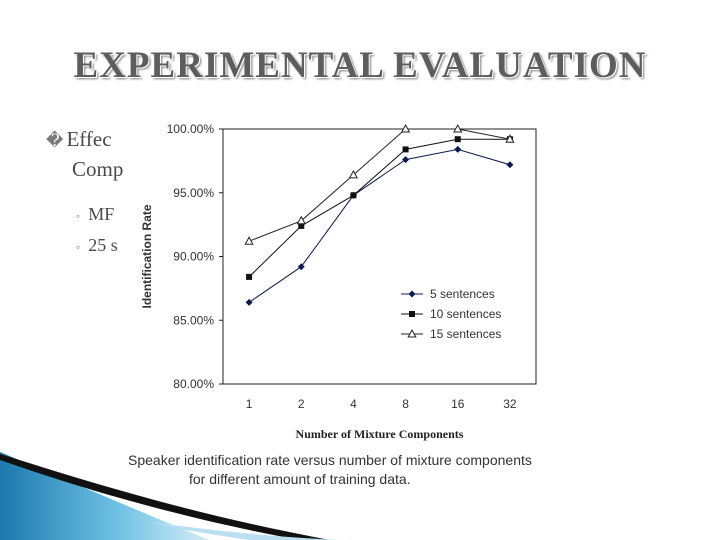 The width and height of the screenshot is (720, 540). What do you see at coordinates (360, 65) in the screenshot?
I see `slide-title: EXPERIMENTAL EVALUATION` at bounding box center [360, 65].